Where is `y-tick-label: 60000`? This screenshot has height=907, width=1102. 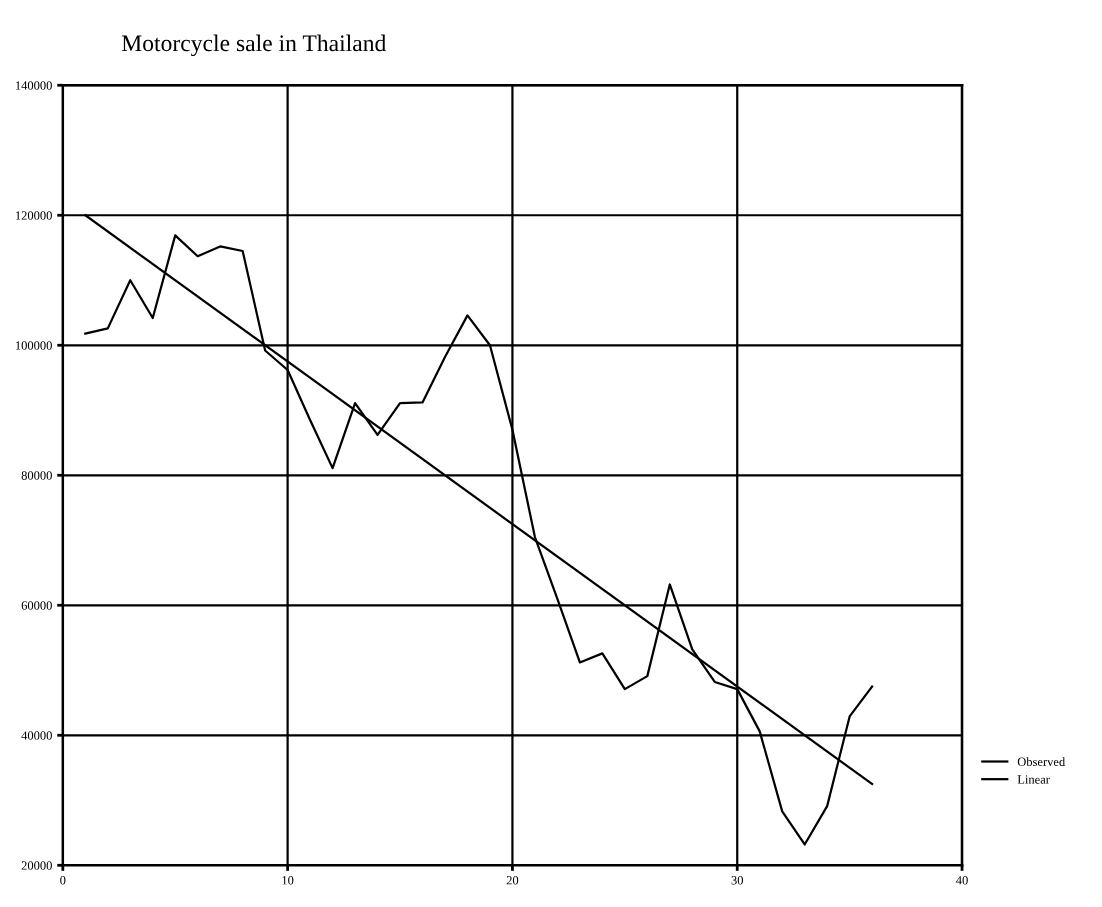 y-tick-label: 60000 is located at coordinates (36, 605).